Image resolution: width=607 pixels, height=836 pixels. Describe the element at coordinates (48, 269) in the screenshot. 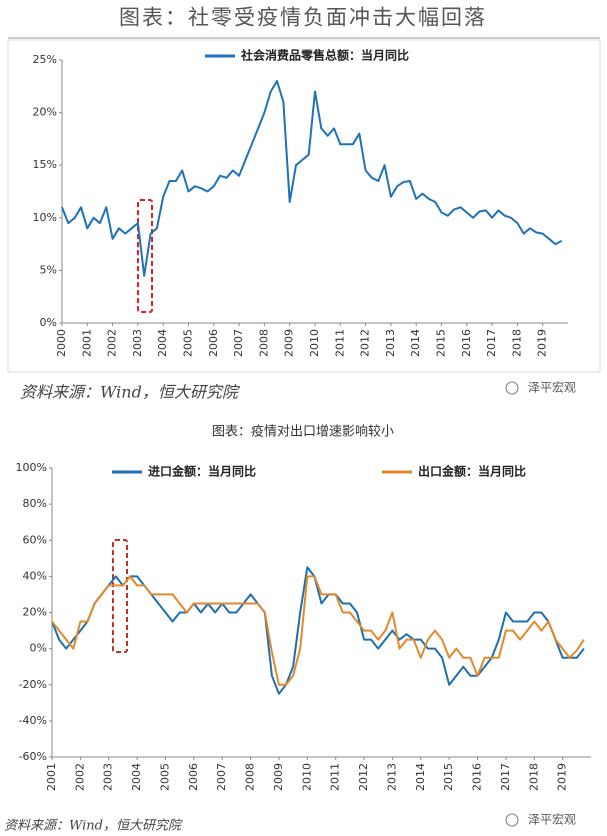

I see `y-tick-label: 5%` at that location.